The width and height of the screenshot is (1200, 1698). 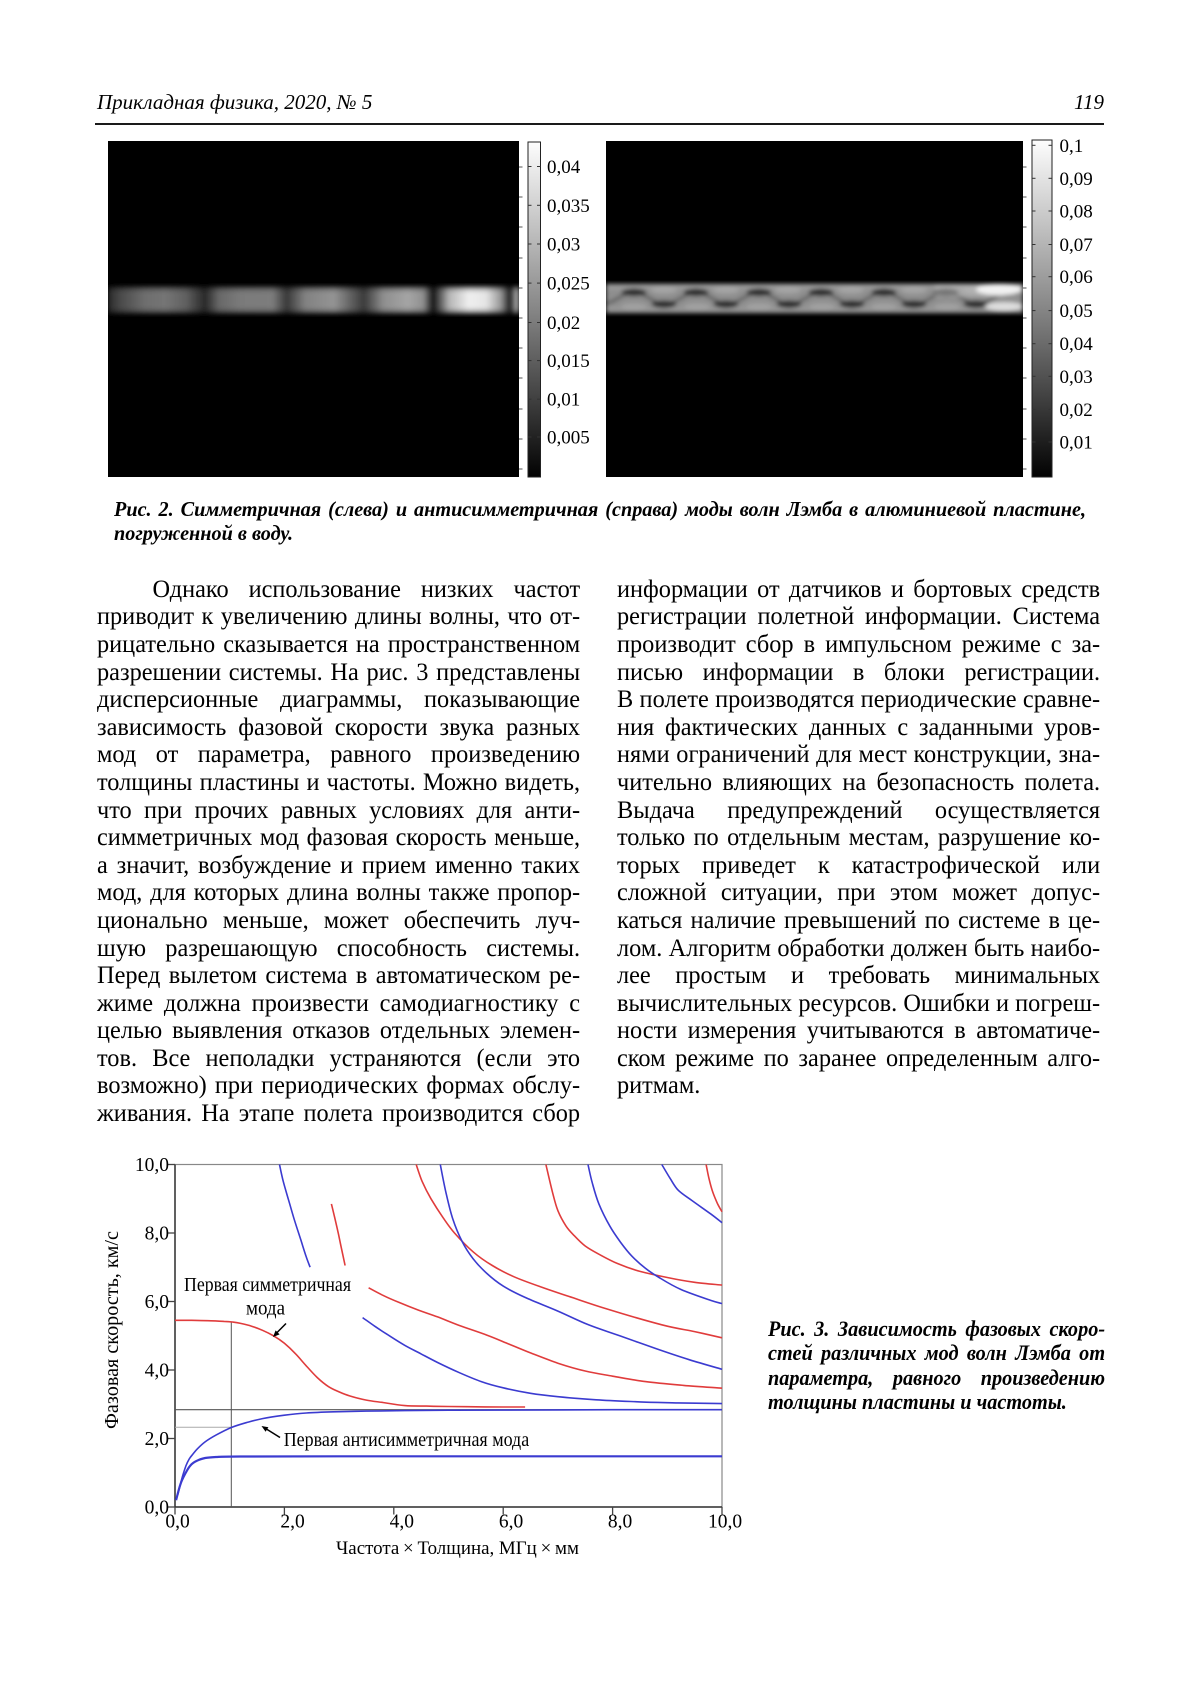 I want to click on svg-text: 0,05, so click(x=1076, y=311).